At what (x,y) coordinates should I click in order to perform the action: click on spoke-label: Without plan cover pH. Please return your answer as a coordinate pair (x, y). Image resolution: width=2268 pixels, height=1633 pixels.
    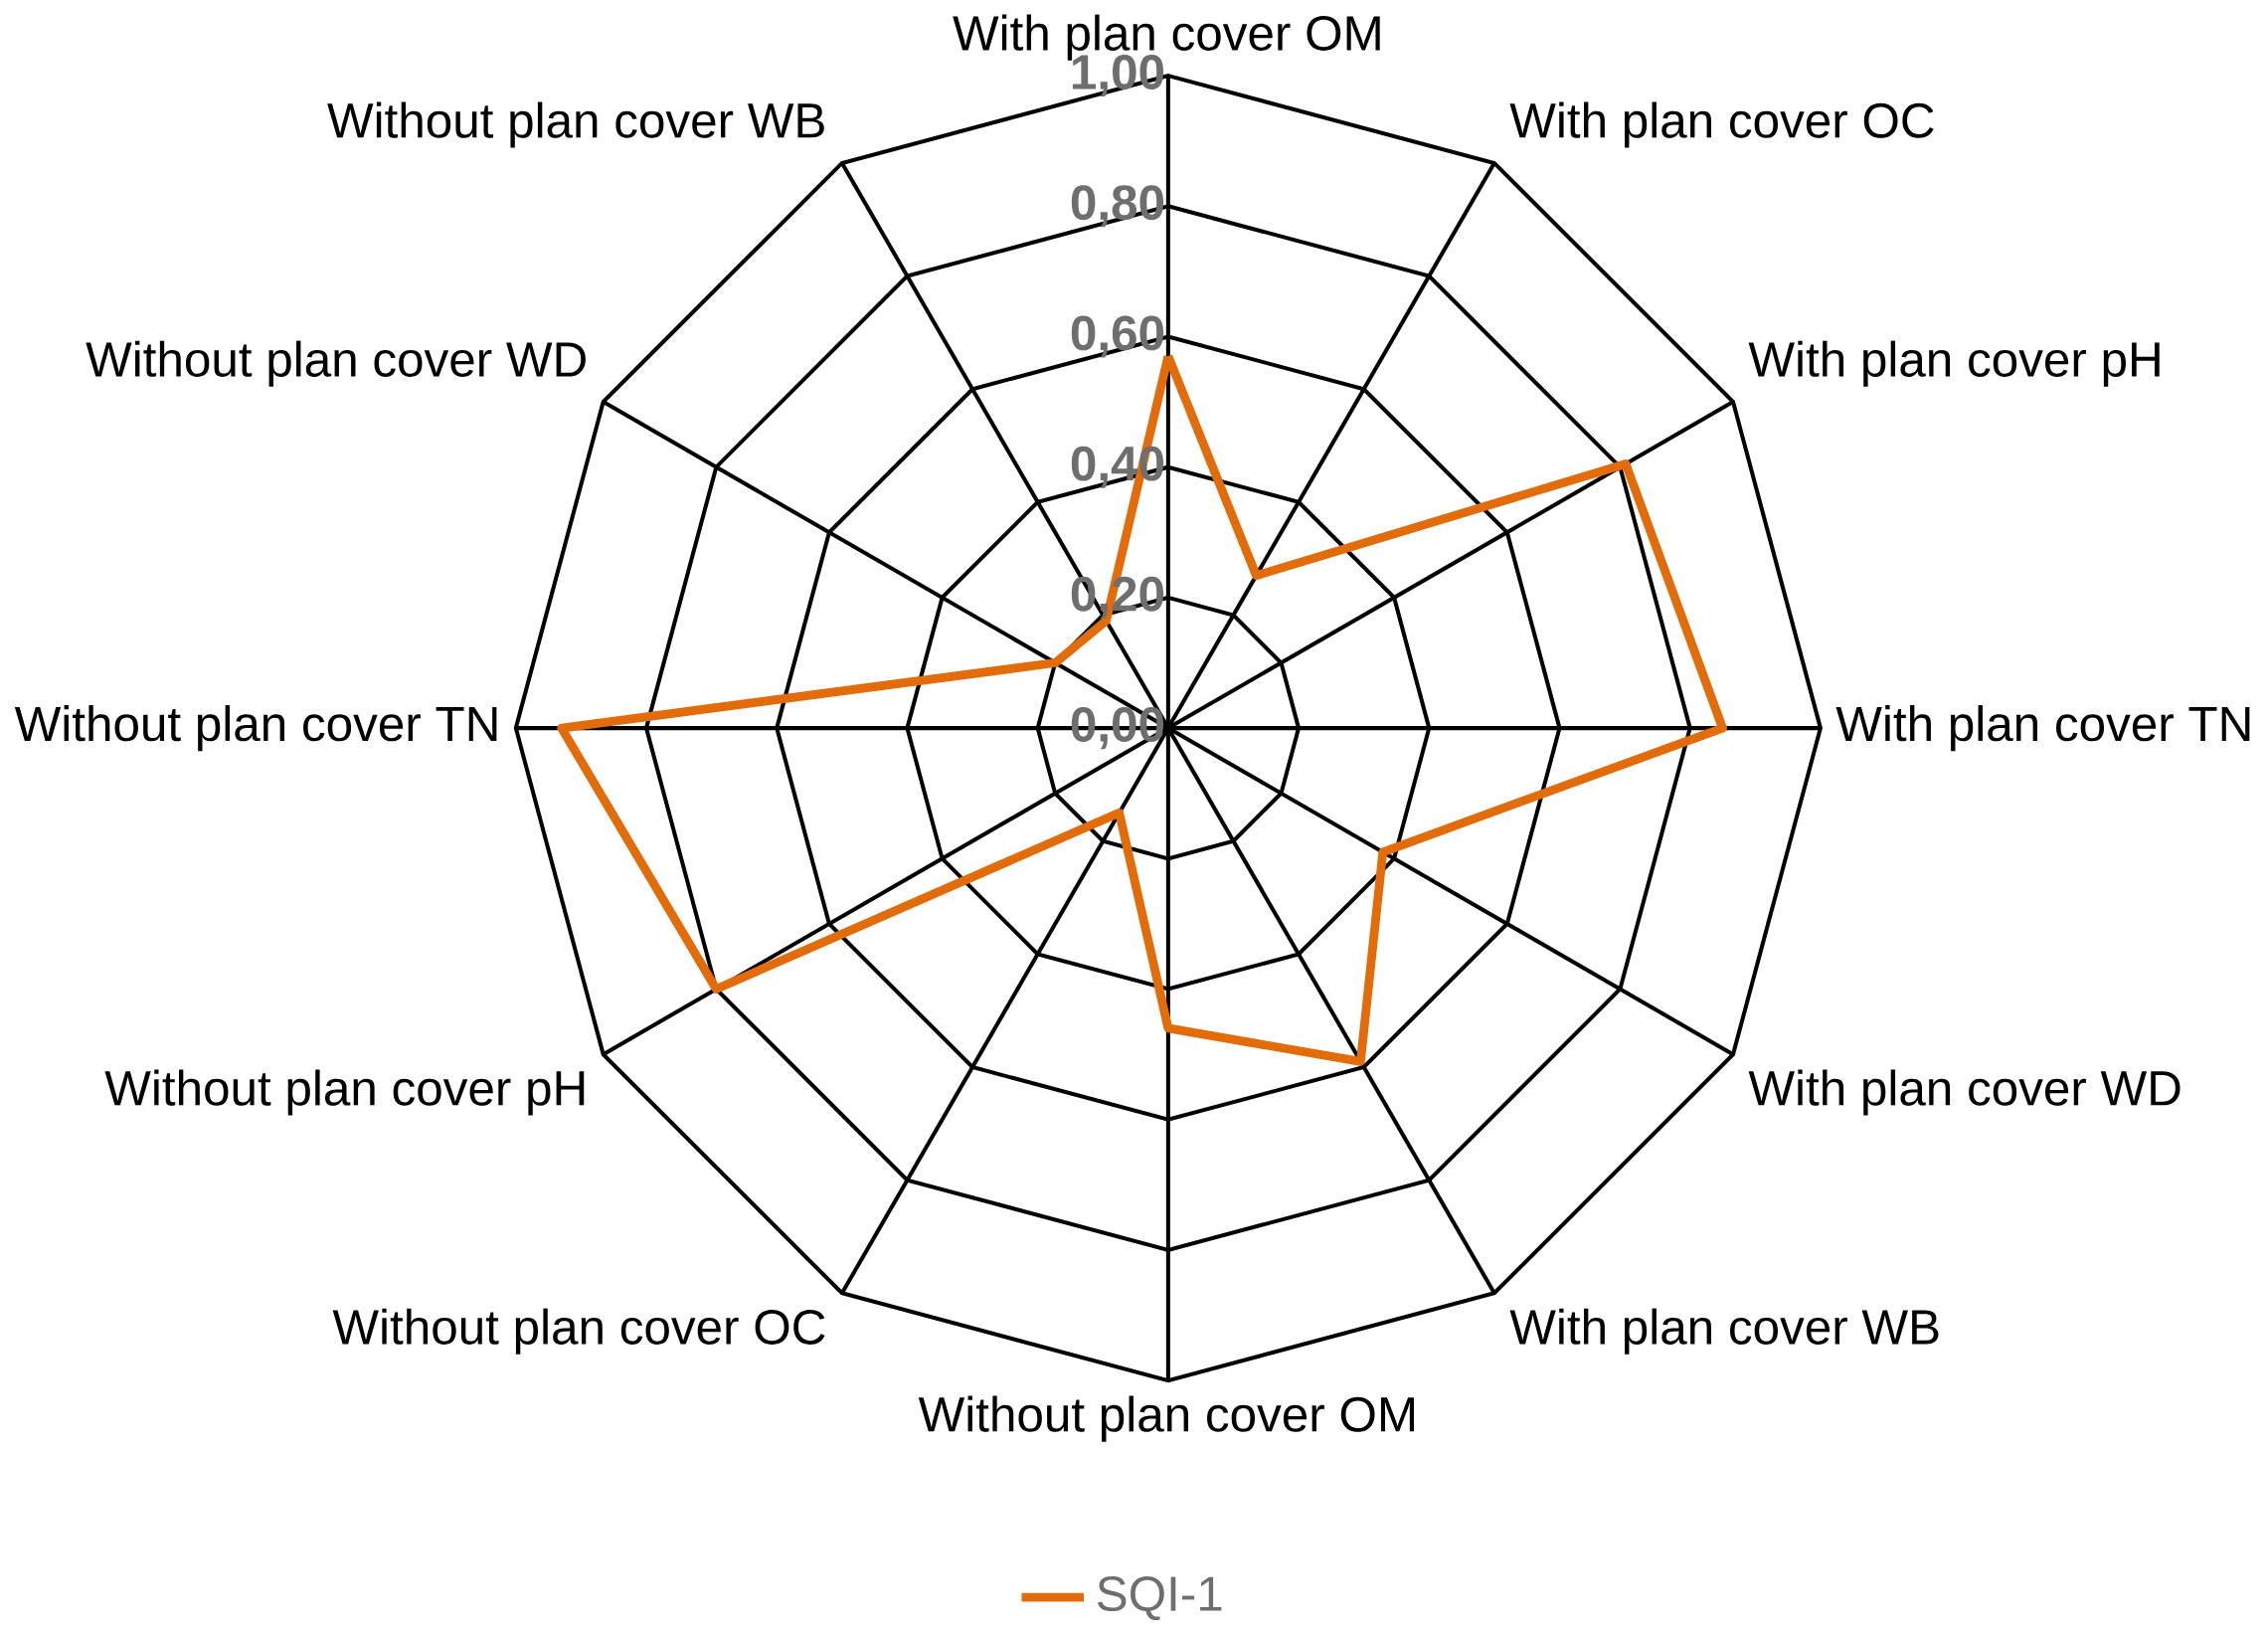
    Looking at the image, I should click on (344, 1092).